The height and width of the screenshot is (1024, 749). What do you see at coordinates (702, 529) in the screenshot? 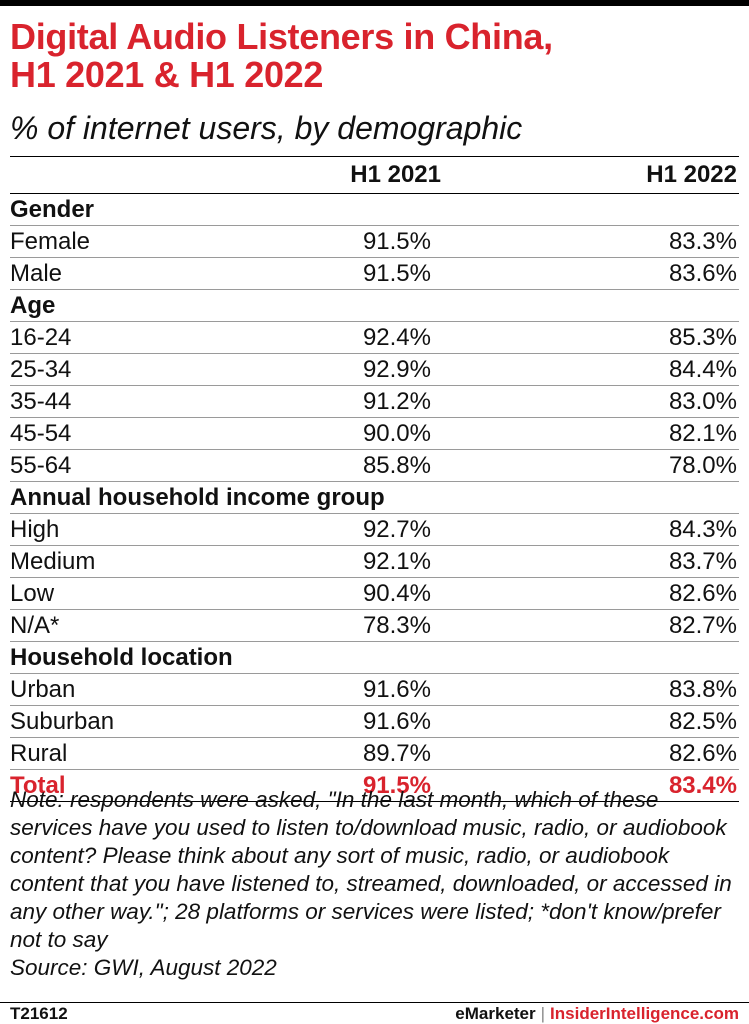
I see `cell-h1-2022: 84.3%` at bounding box center [702, 529].